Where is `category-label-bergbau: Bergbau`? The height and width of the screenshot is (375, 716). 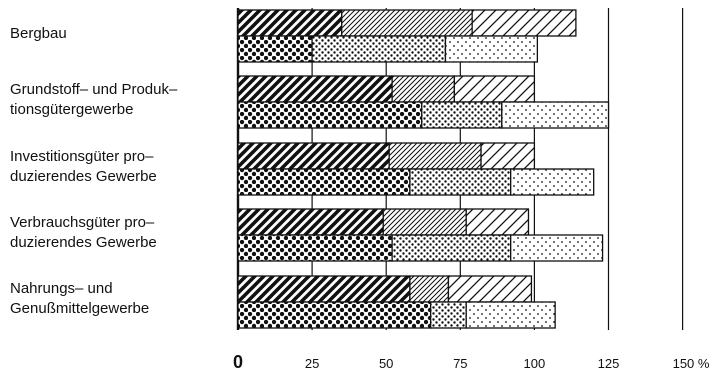 category-label-bergbau: Bergbau is located at coordinates (38, 33).